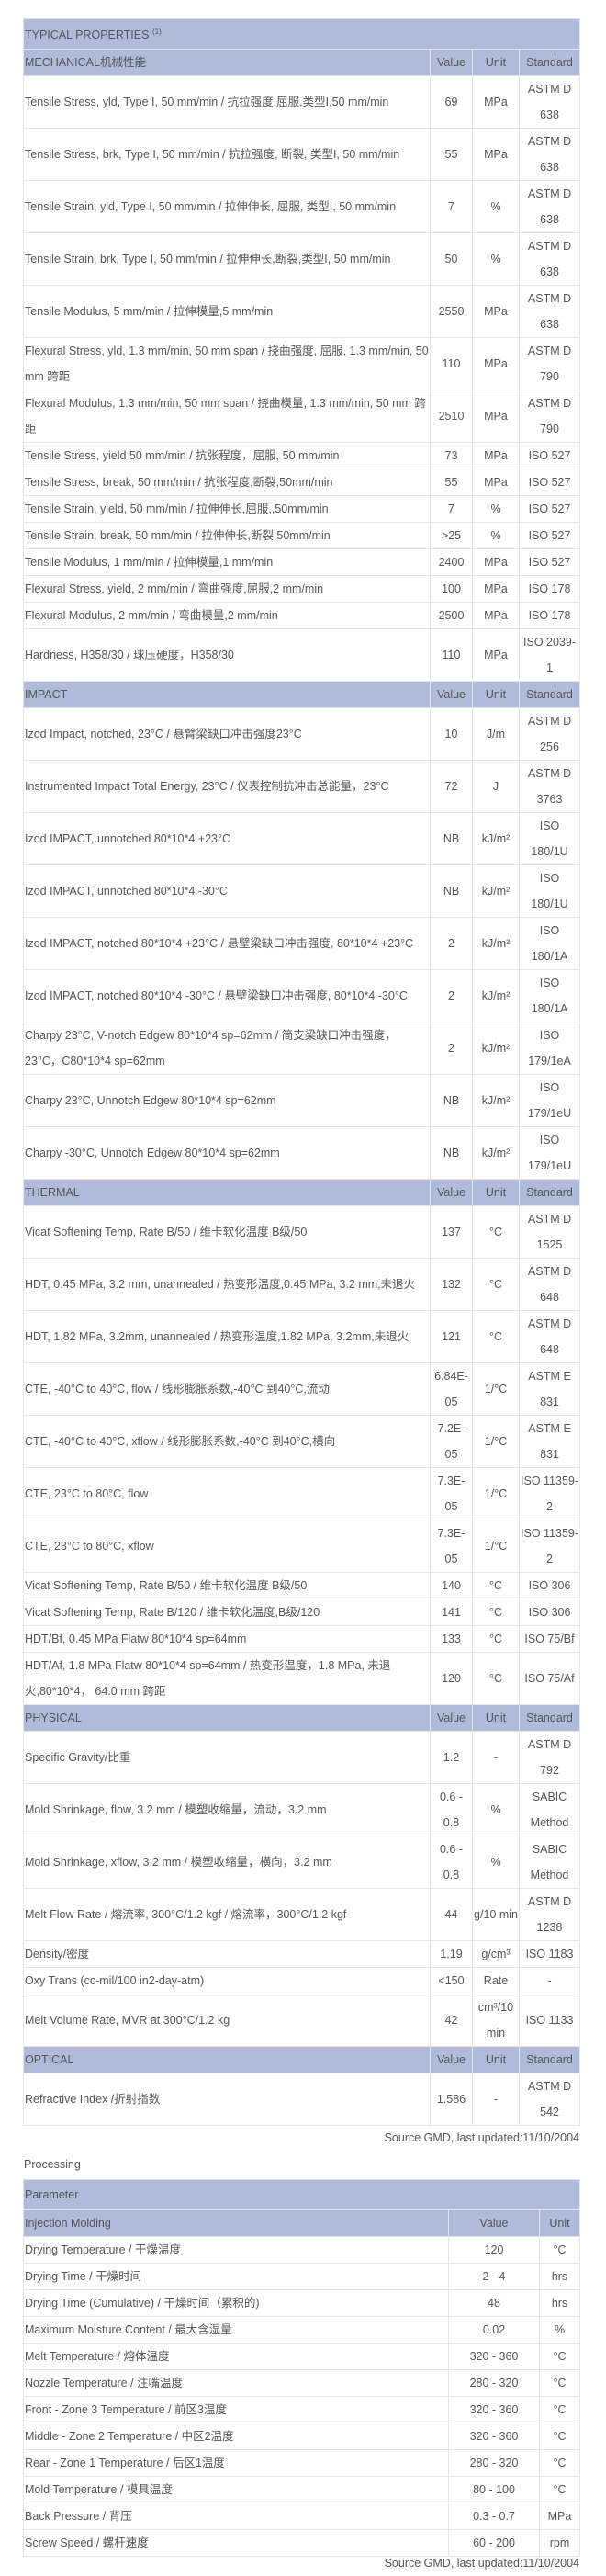 This screenshot has width=606, height=2576. Describe the element at coordinates (549, 891) in the screenshot. I see `property-standard: ISO 180/1U` at that location.